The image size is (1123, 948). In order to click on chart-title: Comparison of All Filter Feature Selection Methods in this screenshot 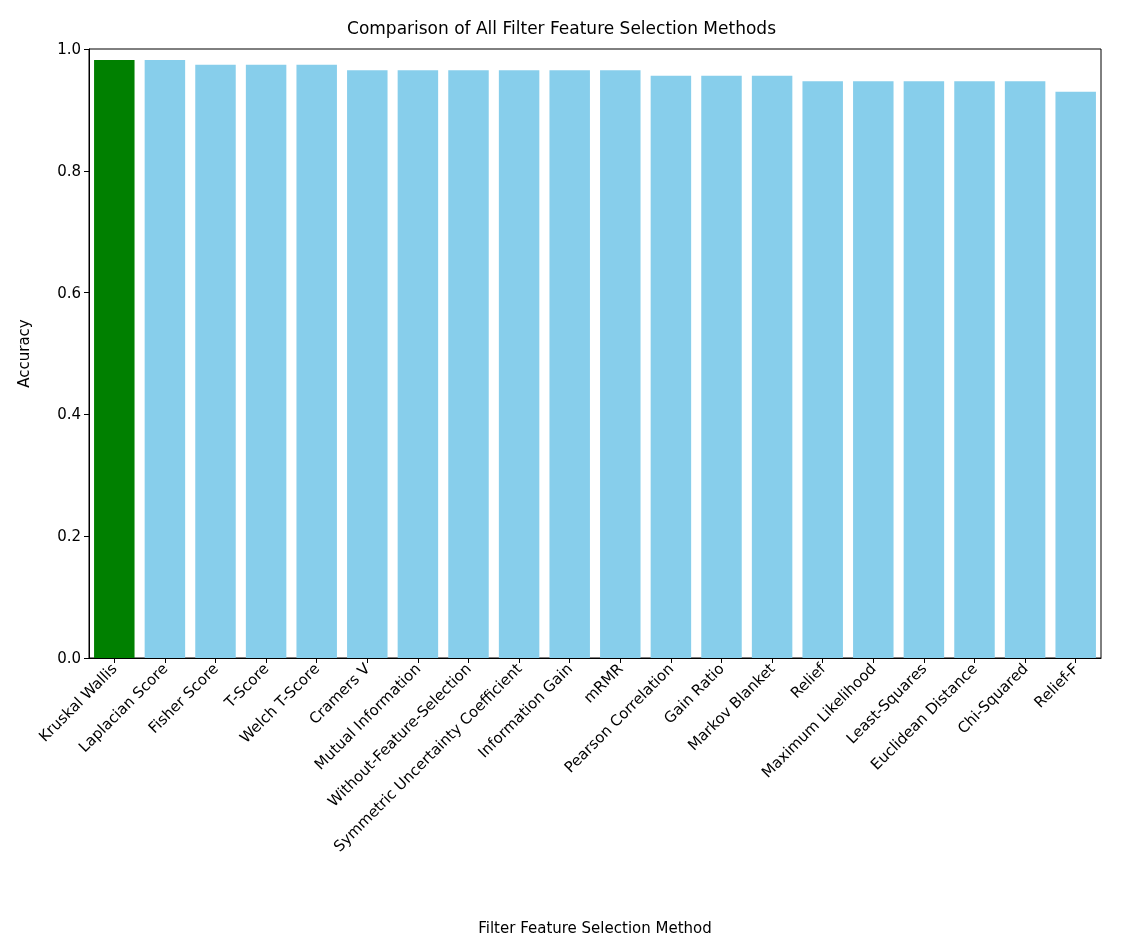, I will do `click(562, 27)`.